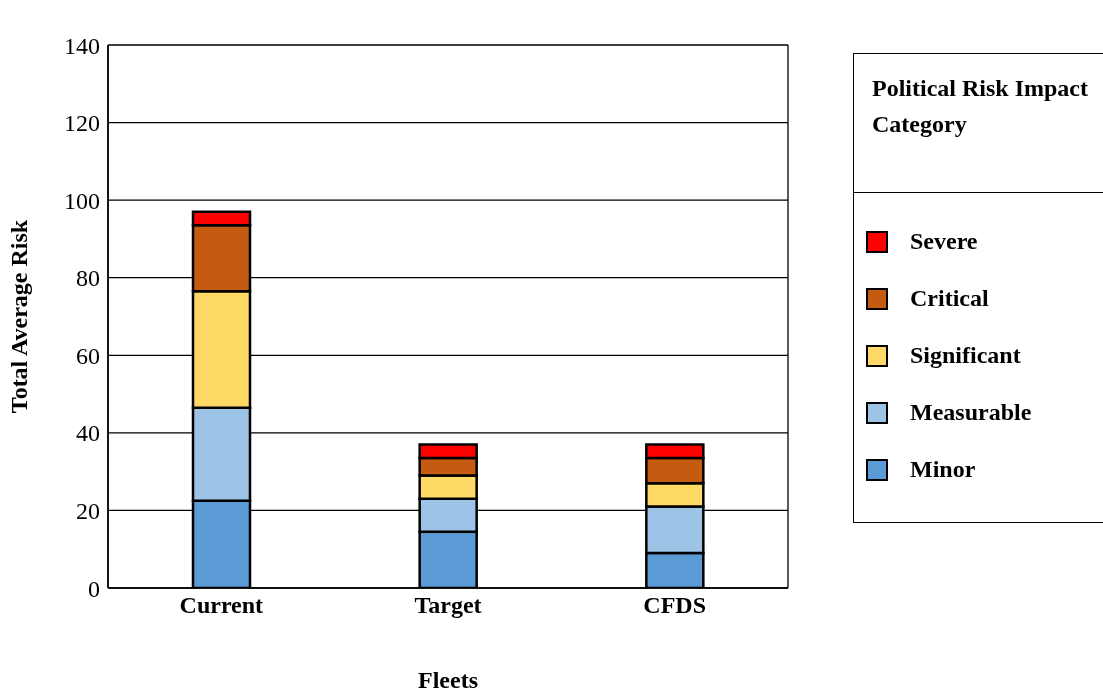  What do you see at coordinates (82, 200) in the screenshot?
I see `y-tick-label: 100` at bounding box center [82, 200].